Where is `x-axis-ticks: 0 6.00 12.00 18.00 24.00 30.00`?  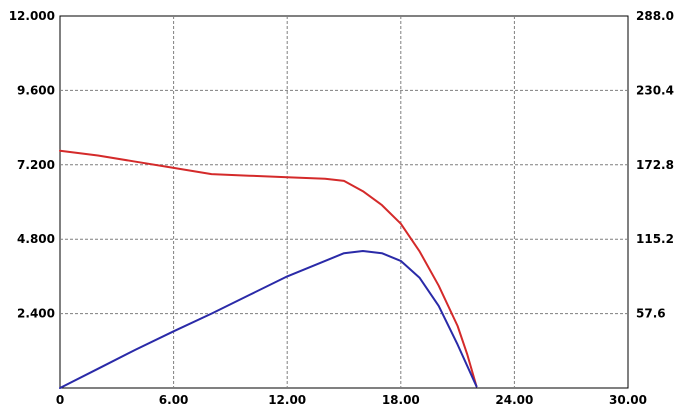 x-axis-ticks: 0 6.00 12.00 18.00 24.00 30.00 is located at coordinates (351, 400).